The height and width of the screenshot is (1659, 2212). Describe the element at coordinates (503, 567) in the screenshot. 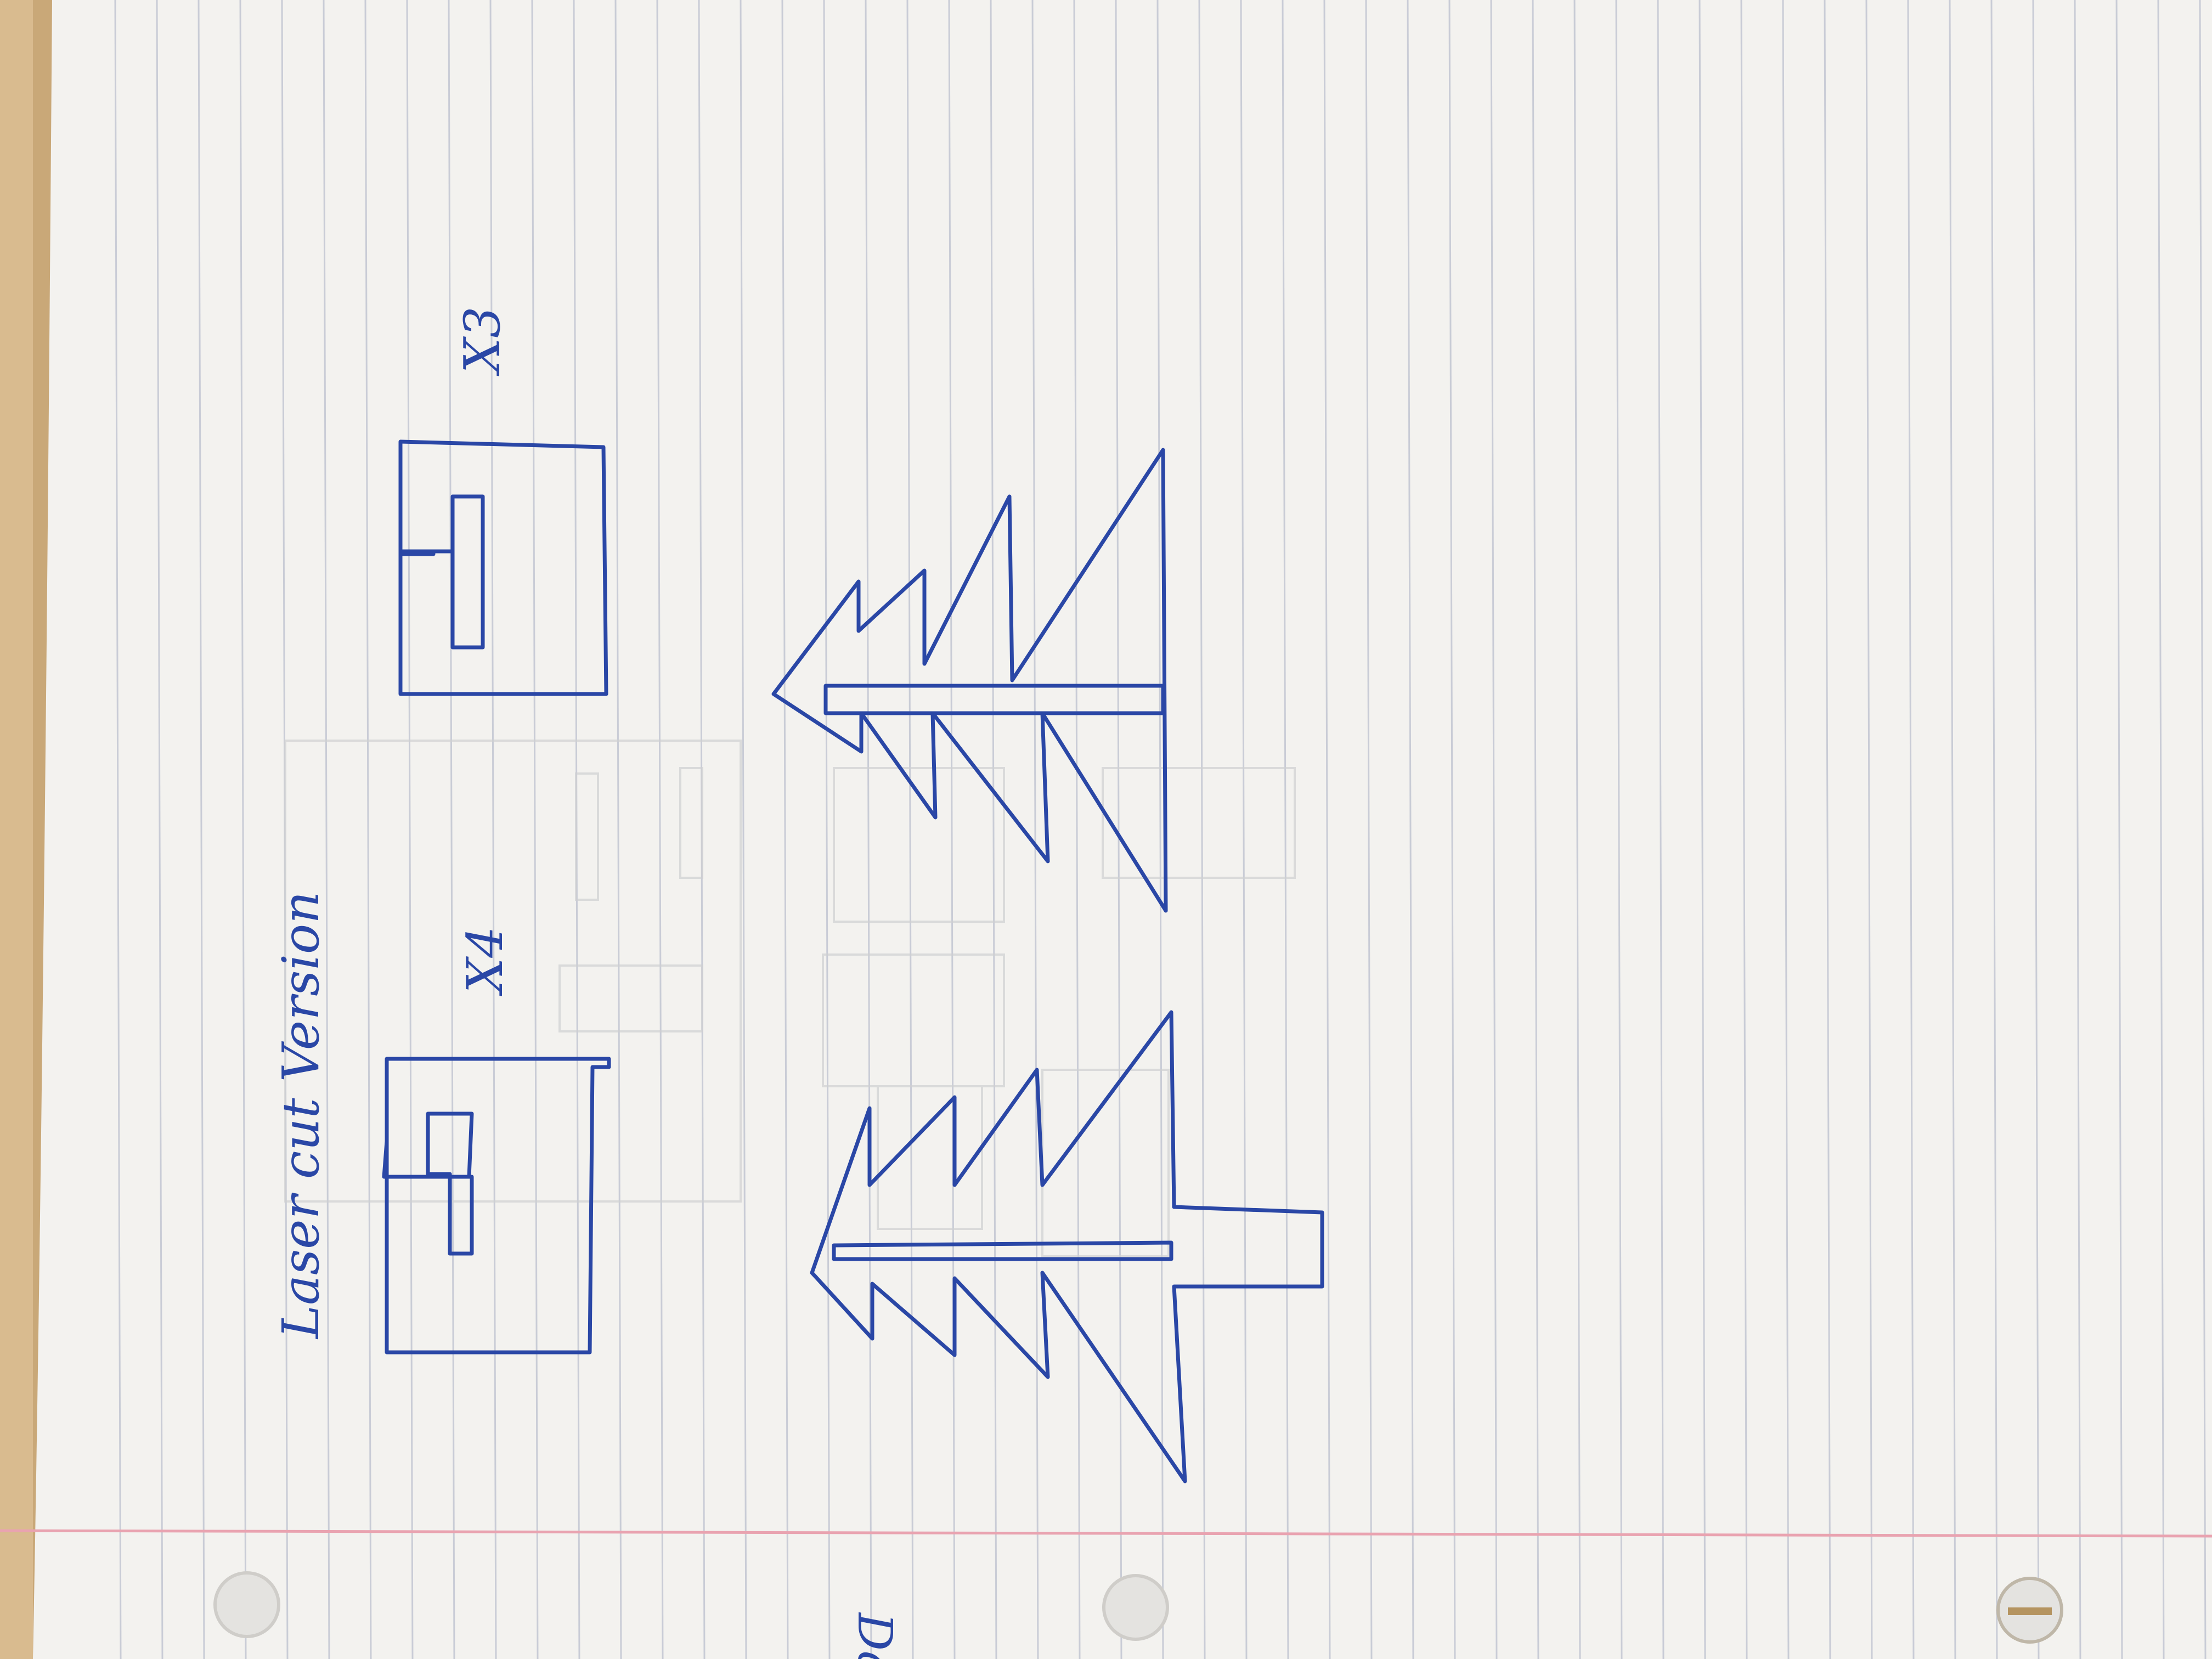

I see `part-x3-plate` at that location.